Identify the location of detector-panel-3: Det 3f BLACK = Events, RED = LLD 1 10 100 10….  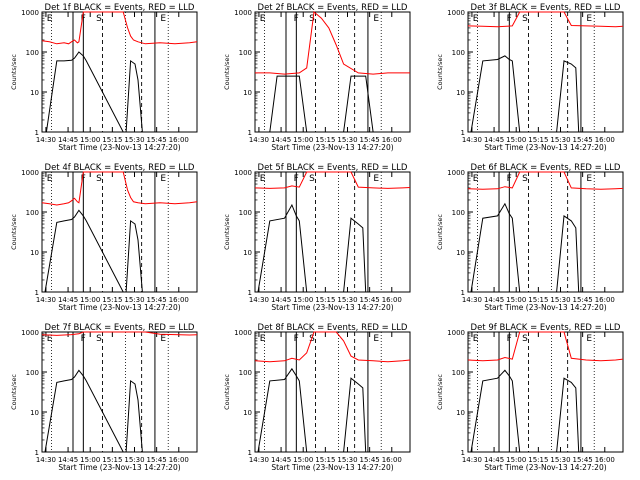
(530, 77).